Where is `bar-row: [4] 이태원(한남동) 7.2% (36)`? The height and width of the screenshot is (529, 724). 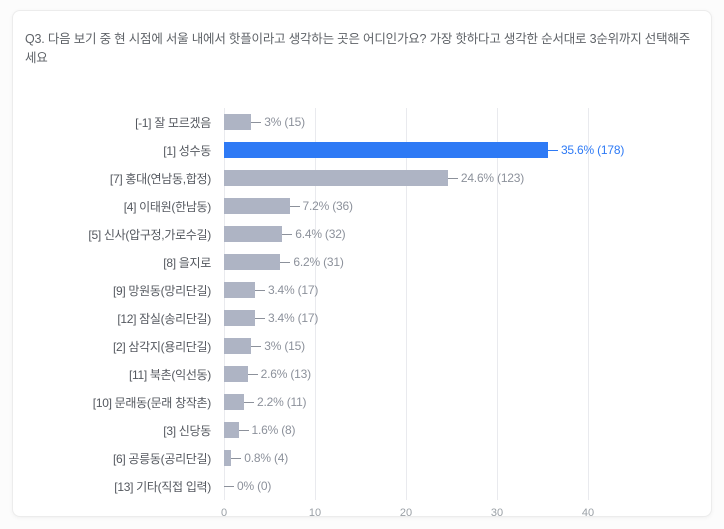 bar-row: [4] 이태원(한남동) 7.2% (36) is located at coordinates (361, 206).